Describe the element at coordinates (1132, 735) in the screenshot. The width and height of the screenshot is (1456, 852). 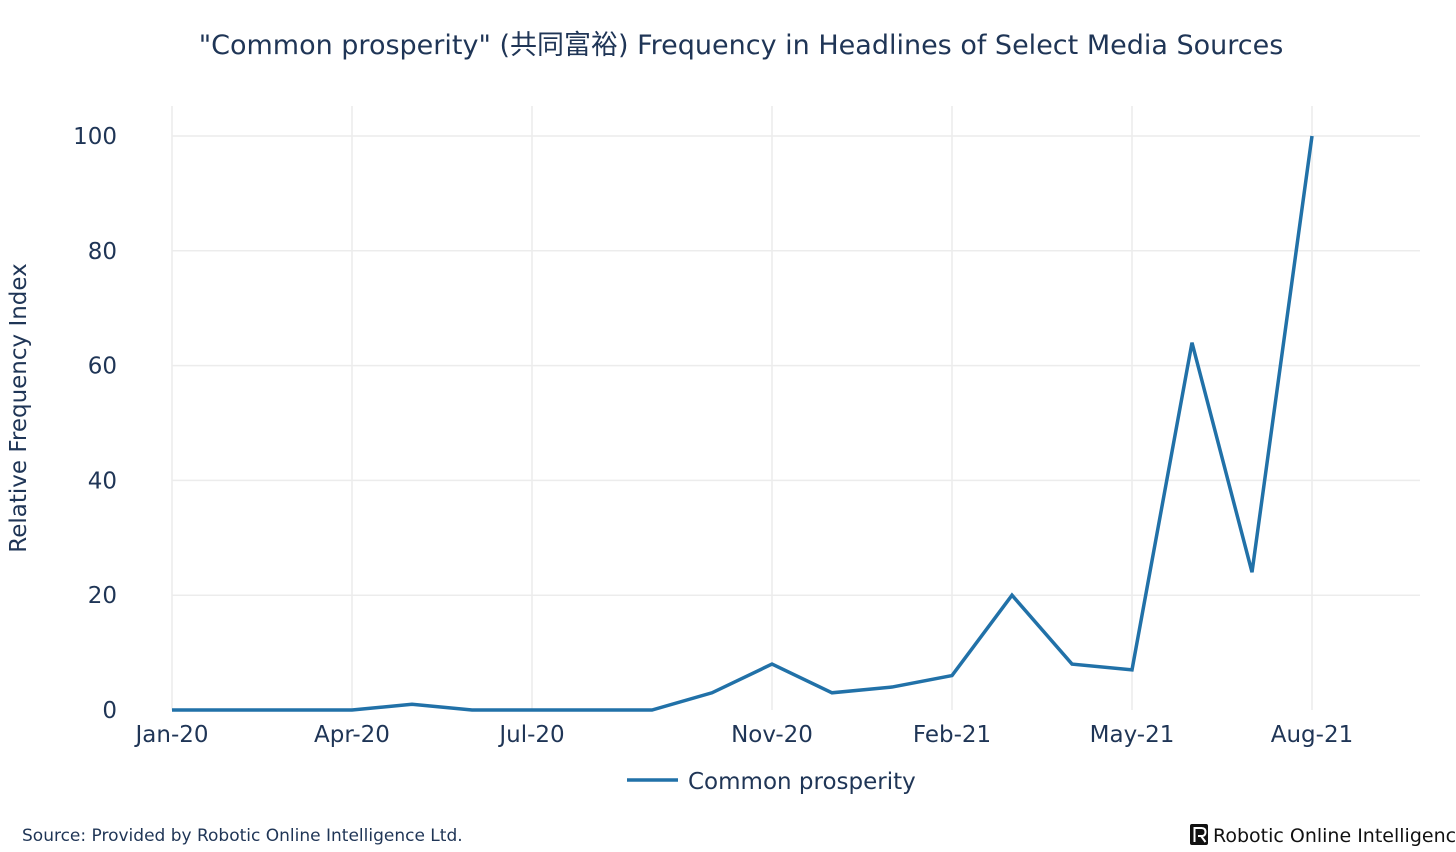
I see `x-tick-label: May-21` at that location.